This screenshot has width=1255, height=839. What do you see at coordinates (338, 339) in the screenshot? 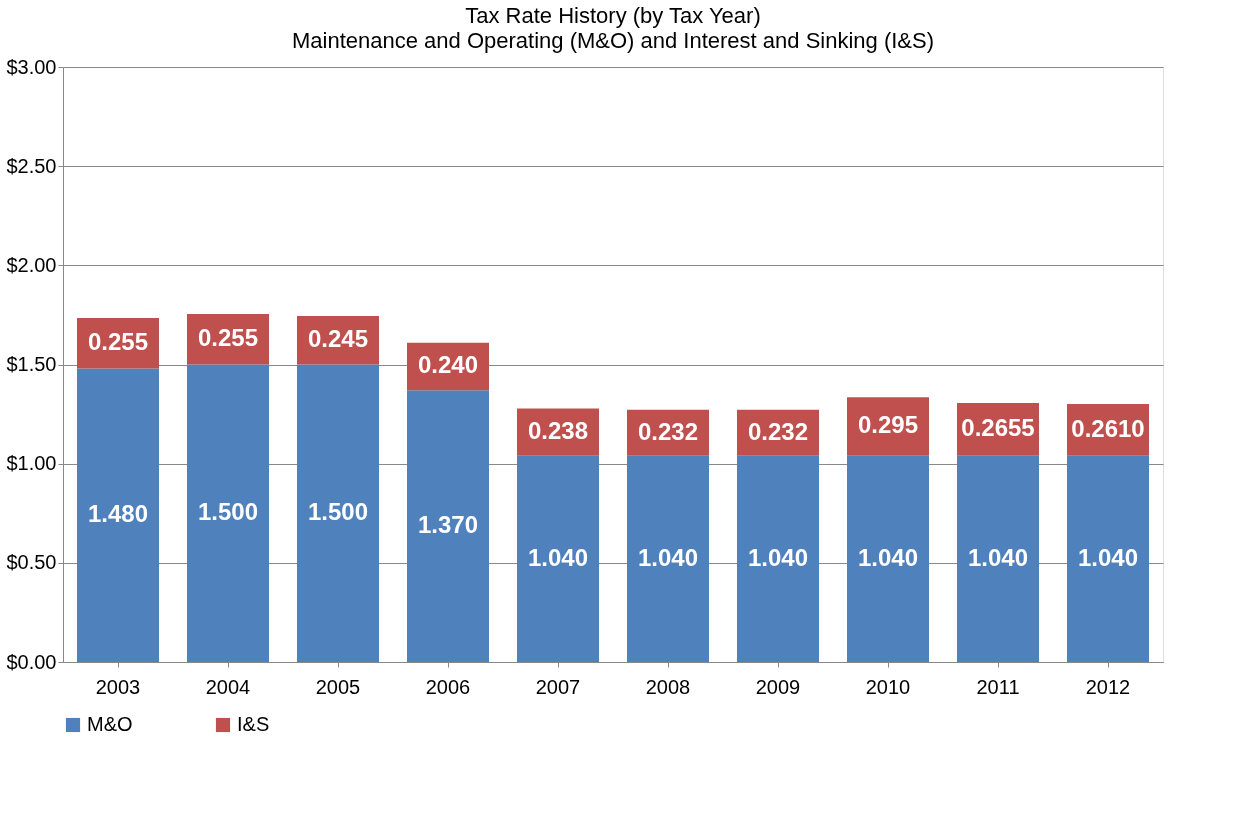
I see `data-label: 0.245` at bounding box center [338, 339].